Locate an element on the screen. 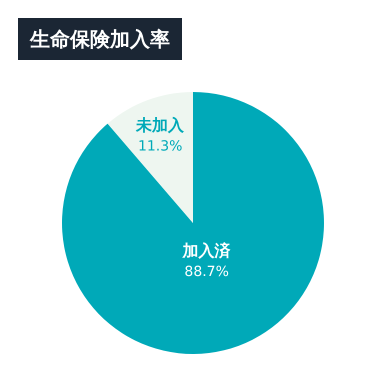 This screenshot has height=375, width=375. data-label: 11.3% is located at coordinates (160, 146).